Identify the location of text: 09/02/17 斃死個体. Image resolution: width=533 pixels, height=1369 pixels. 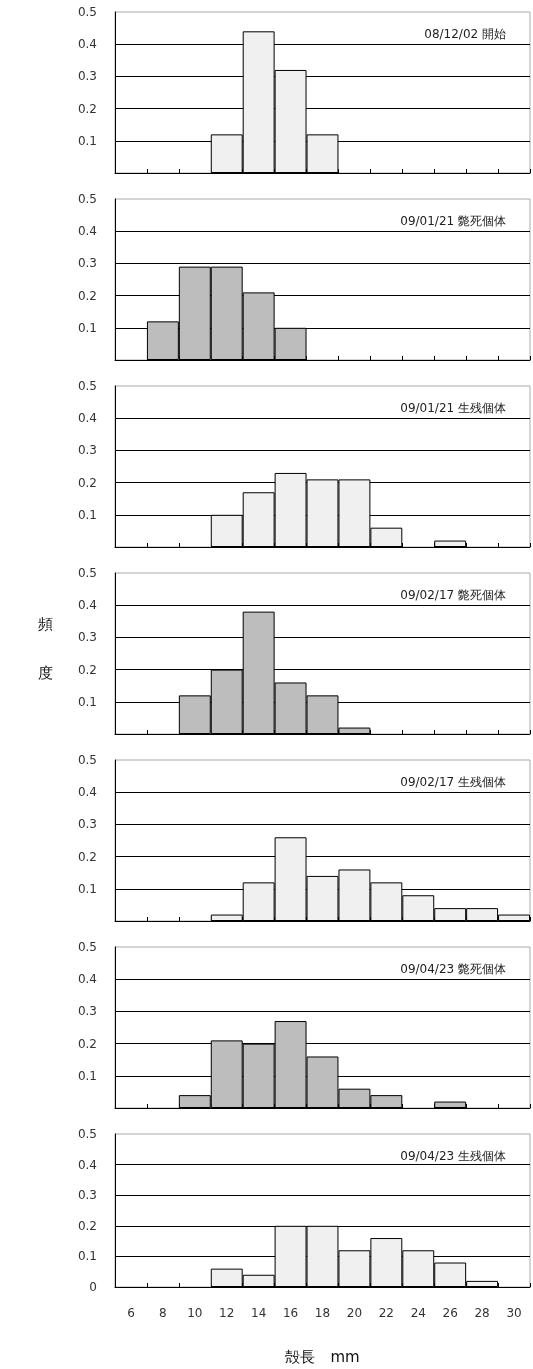
(453, 595).